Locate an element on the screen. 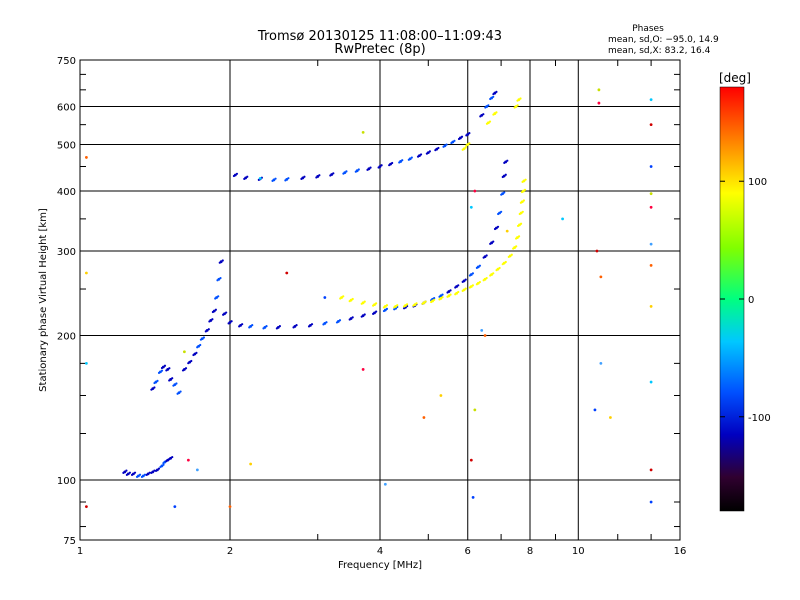 The image size is (800, 600). y-tick-label: 200 is located at coordinates (66, 337).